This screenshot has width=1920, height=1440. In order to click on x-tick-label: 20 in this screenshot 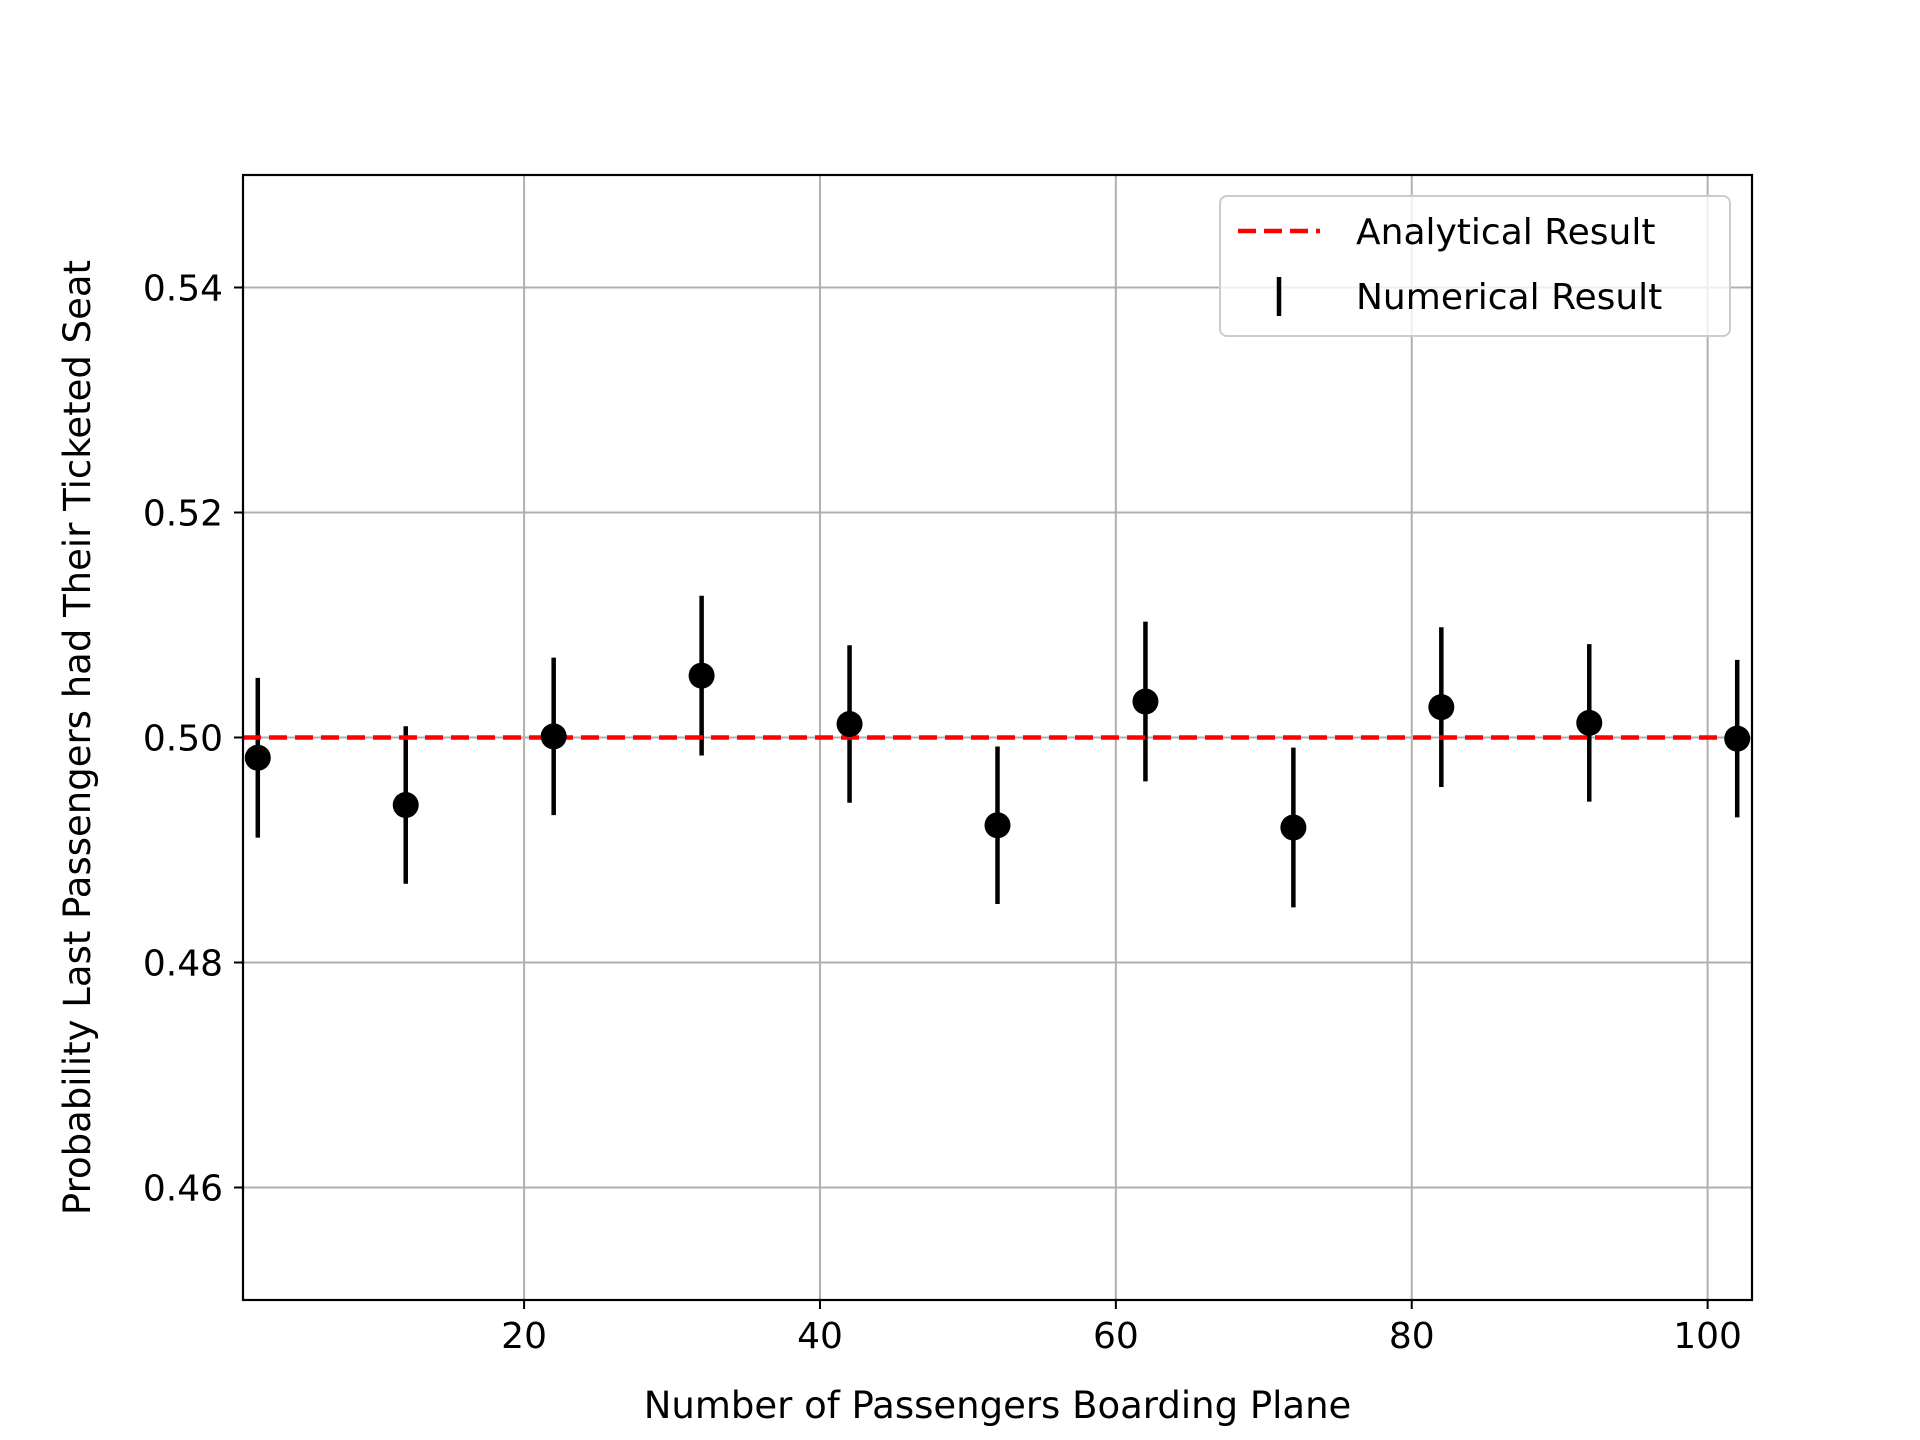, I will do `click(524, 1336)`.